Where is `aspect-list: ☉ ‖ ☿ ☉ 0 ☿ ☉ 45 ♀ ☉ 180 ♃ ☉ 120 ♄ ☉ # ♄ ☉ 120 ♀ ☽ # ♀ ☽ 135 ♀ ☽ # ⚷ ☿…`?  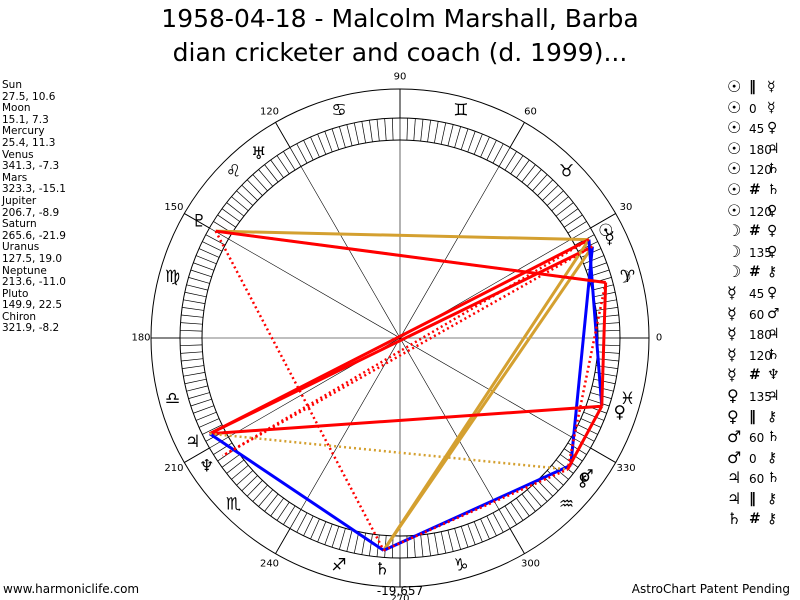
aspect-list: ☉ ‖ ☿ ☉ 0 ☿ ☉ 45 ♀ ☉ 180 ♃ ☉ 120 ♄ ☉ # ♄ ☉ 120 ♀ ☽ # ♀ ☽ 135 ♀ ☽ # ⚷ ☿… is located at coordinates (762, 304).